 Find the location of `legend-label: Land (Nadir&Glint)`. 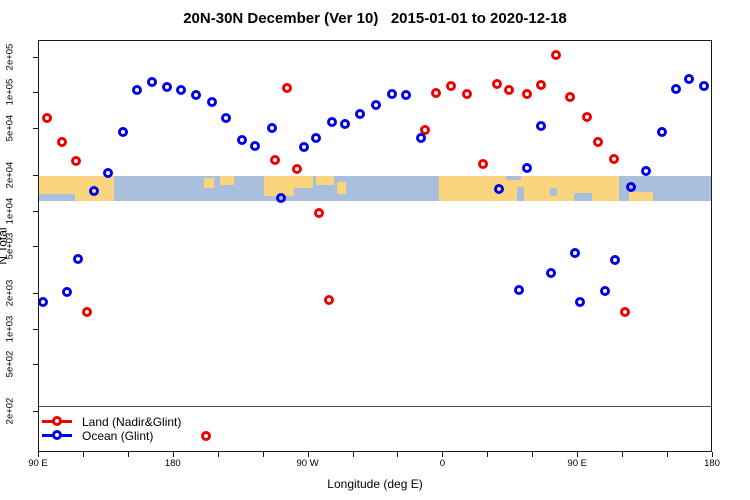

legend-label: Land (Nadir&Glint) is located at coordinates (132, 422).